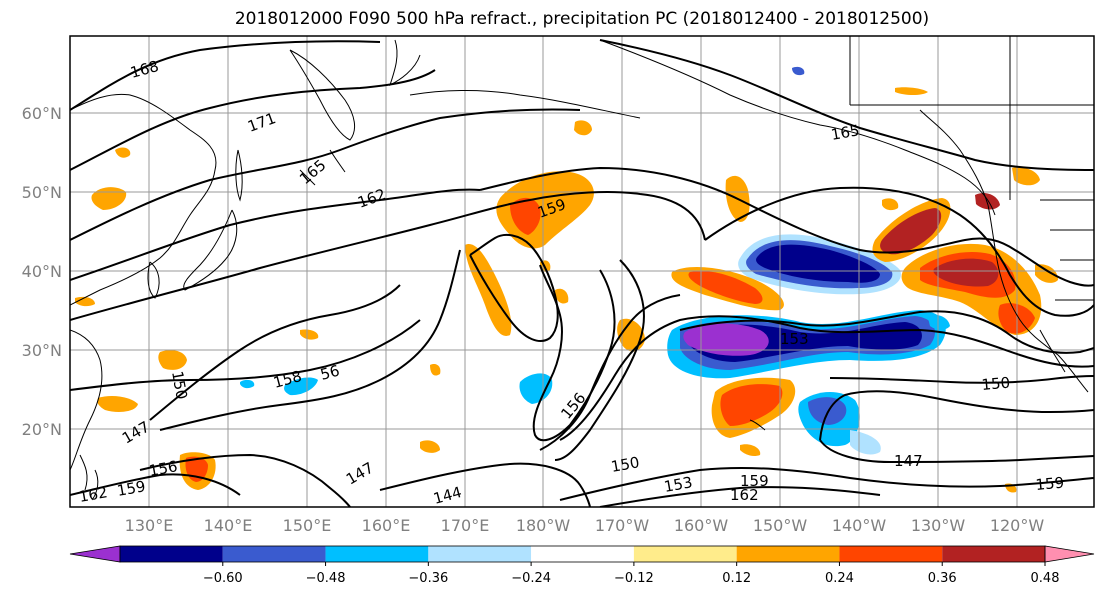  Describe the element at coordinates (42, 271) in the screenshot. I see `latitude-labels: 60°N 50°N 40°N 30°N 20°N` at that location.